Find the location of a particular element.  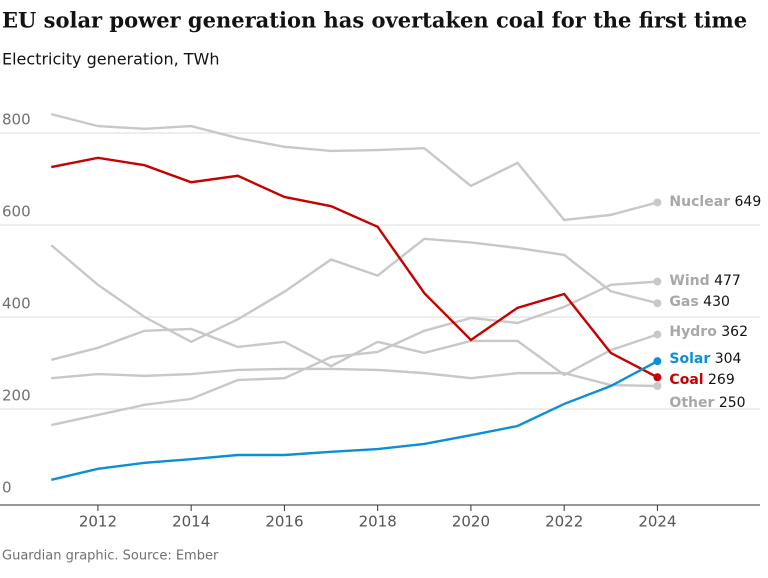

end-label: Solar 304 is located at coordinates (705, 359).